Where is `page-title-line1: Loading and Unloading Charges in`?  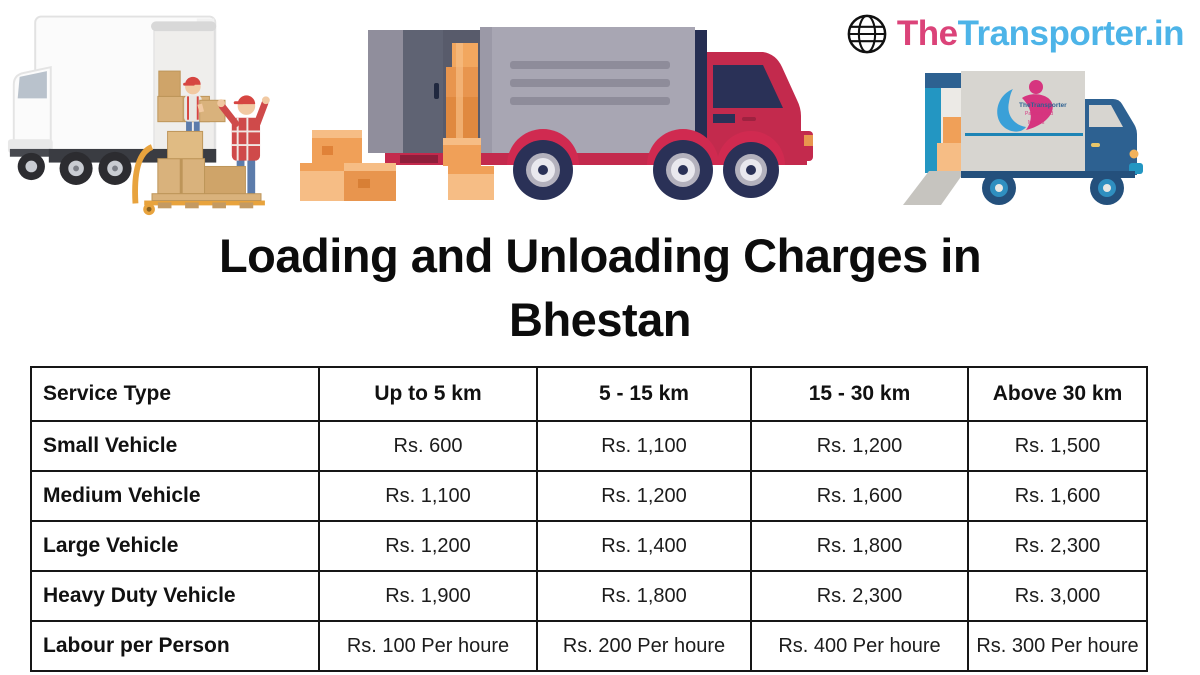 page-title-line1: Loading and Unloading Charges in is located at coordinates (600, 255).